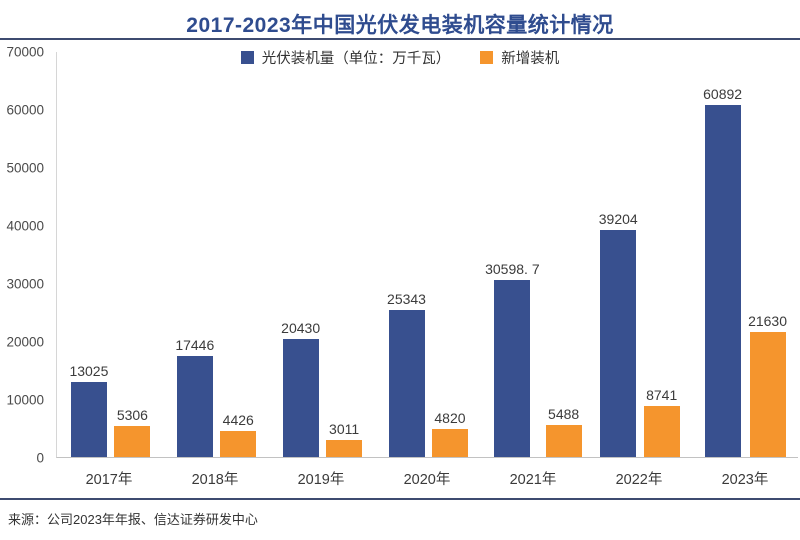 The image size is (800, 540). I want to click on bar-value-label: 13025, so click(89, 370).